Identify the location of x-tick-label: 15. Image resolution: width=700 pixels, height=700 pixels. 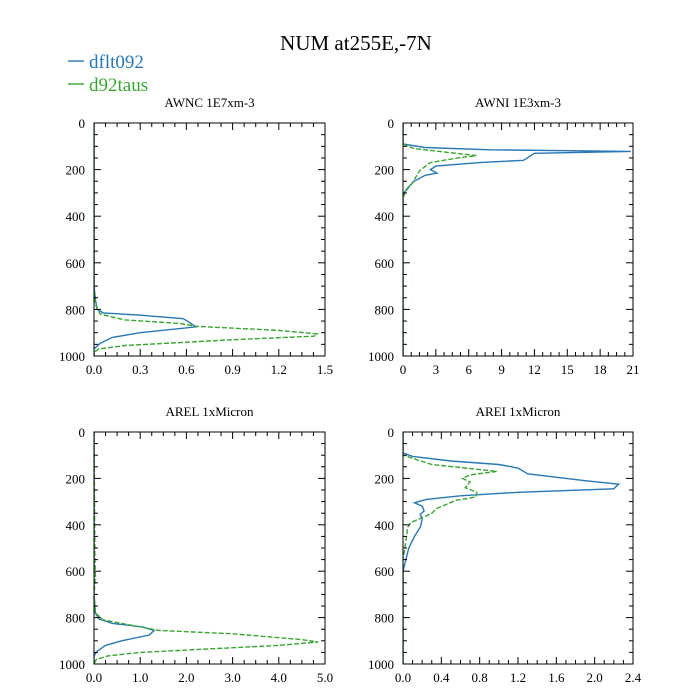
(567, 369).